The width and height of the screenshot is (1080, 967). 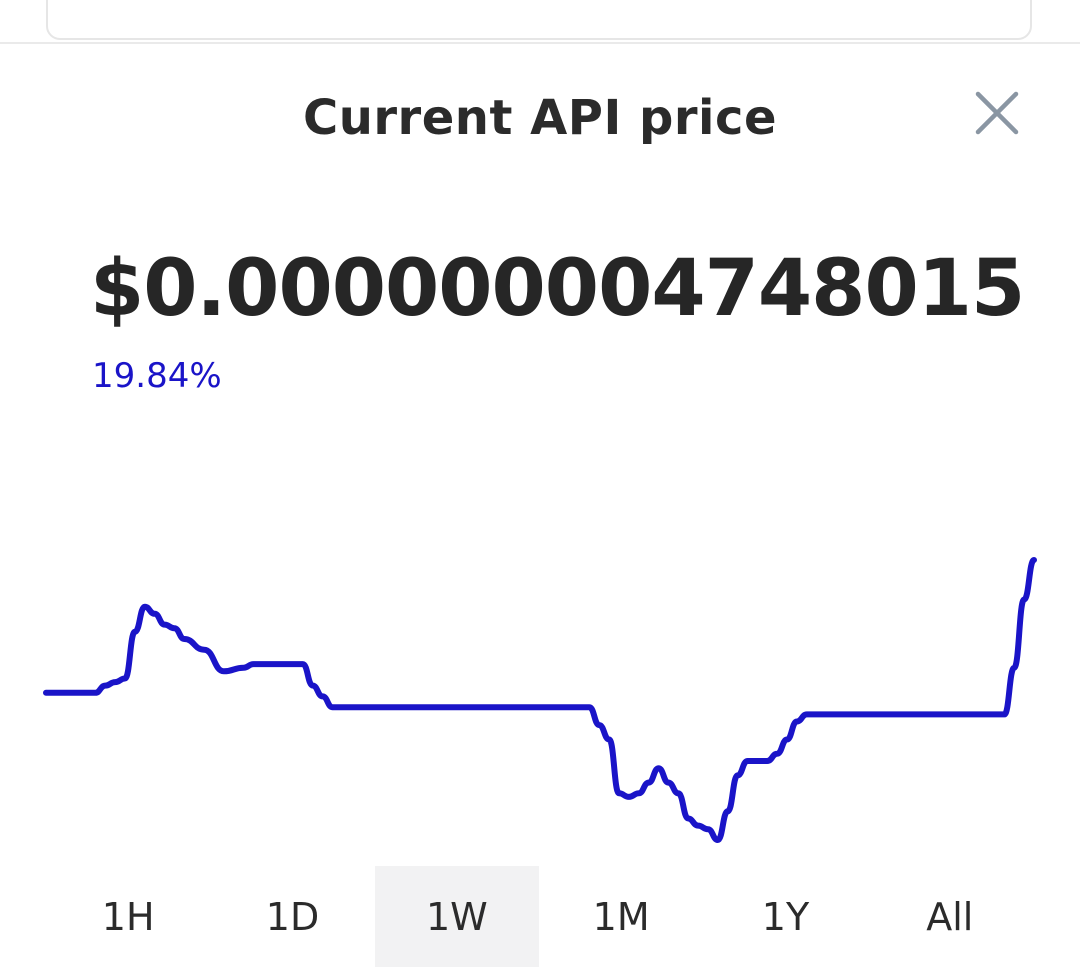 I want to click on range-tabs: 1H 1D 1W 1M 1Y All, so click(x=539, y=916).